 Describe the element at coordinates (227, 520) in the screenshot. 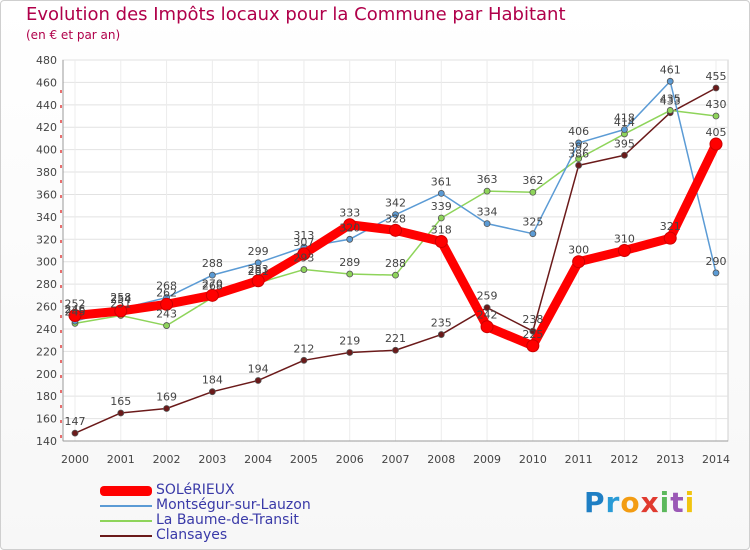

I see `legend-label-la-baume: La Baume-de-Transit` at that location.